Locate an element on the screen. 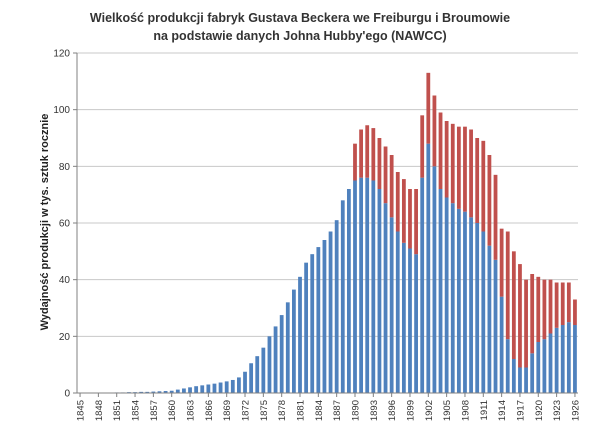 The height and width of the screenshot is (434, 600). x-tick-label: 1872 is located at coordinates (246, 410).